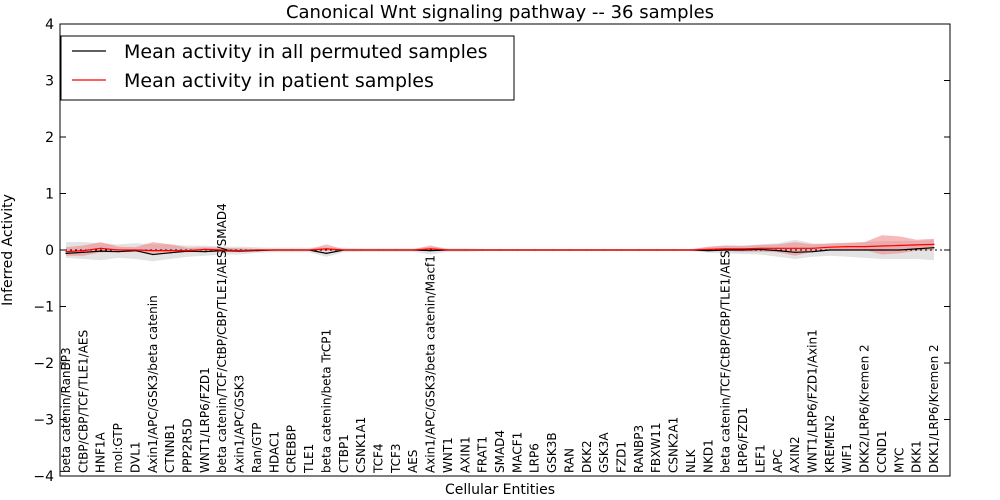 This screenshot has width=1000, height=500. What do you see at coordinates (500, 249) in the screenshot?
I see `series-lines` at bounding box center [500, 249].